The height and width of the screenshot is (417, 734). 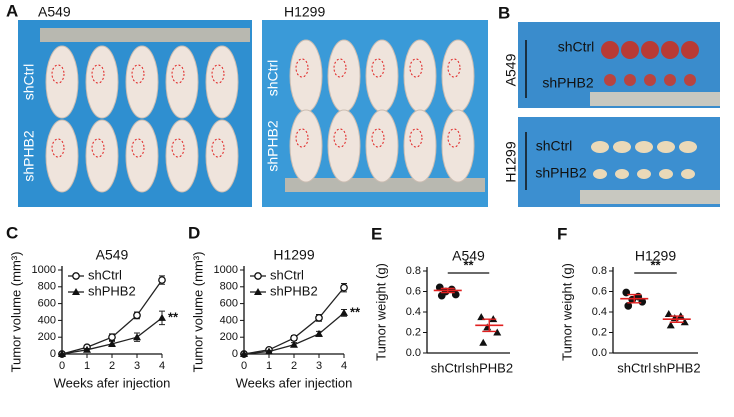 I want to click on panel-label: D, so click(x=194, y=232).